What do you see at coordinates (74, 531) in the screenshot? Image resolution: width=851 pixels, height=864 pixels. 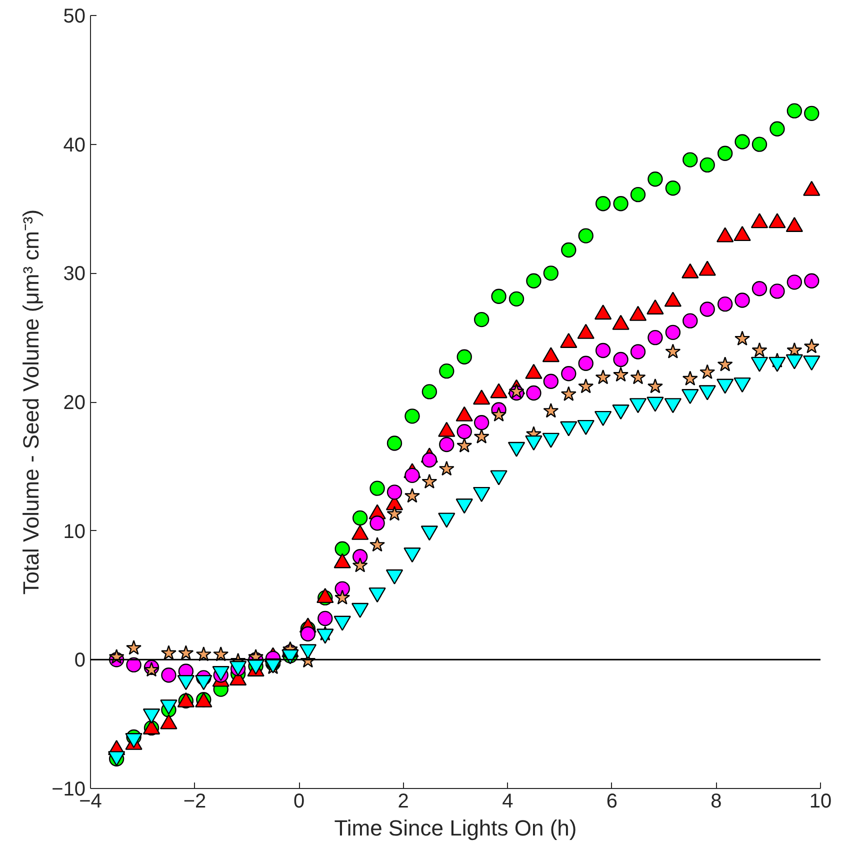 I see `y-tick-label: 10` at bounding box center [74, 531].